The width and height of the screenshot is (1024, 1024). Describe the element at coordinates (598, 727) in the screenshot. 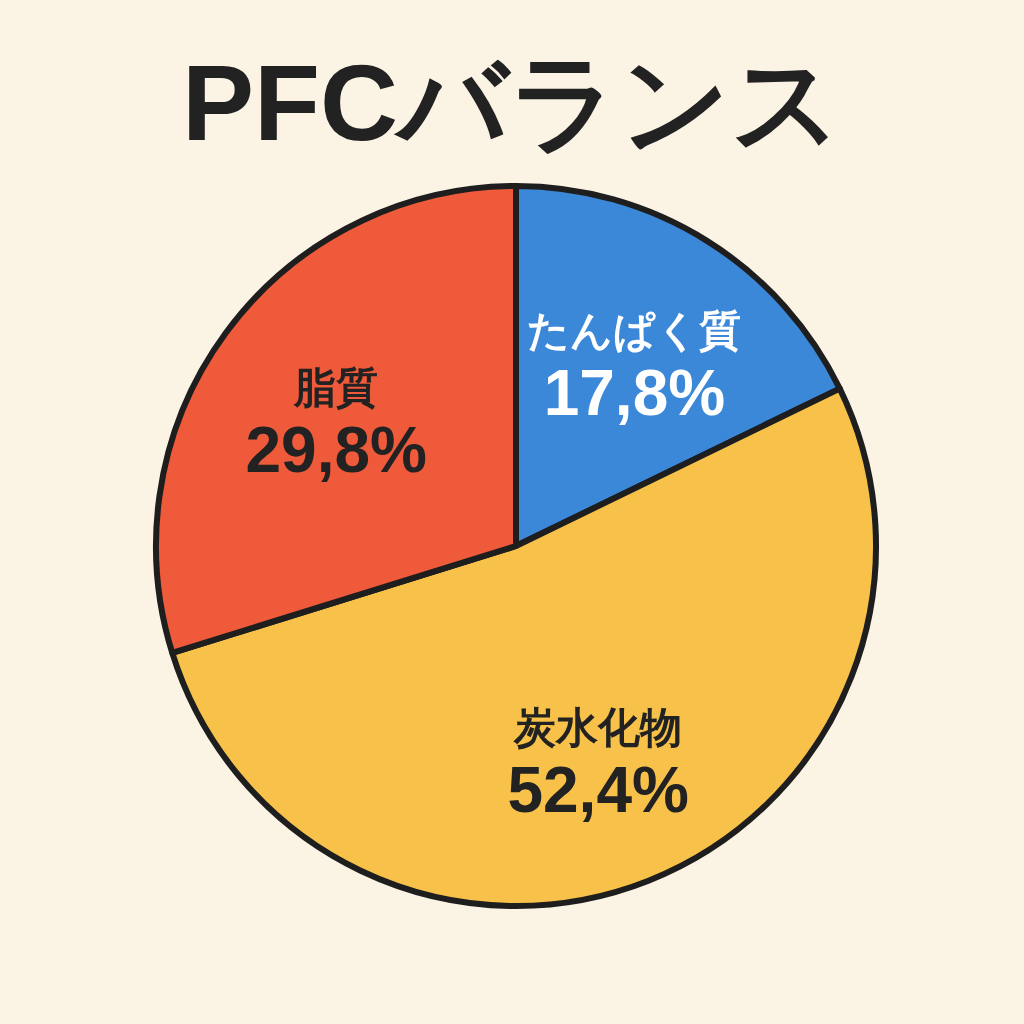

I see `slice-label: 炭水化物` at that location.